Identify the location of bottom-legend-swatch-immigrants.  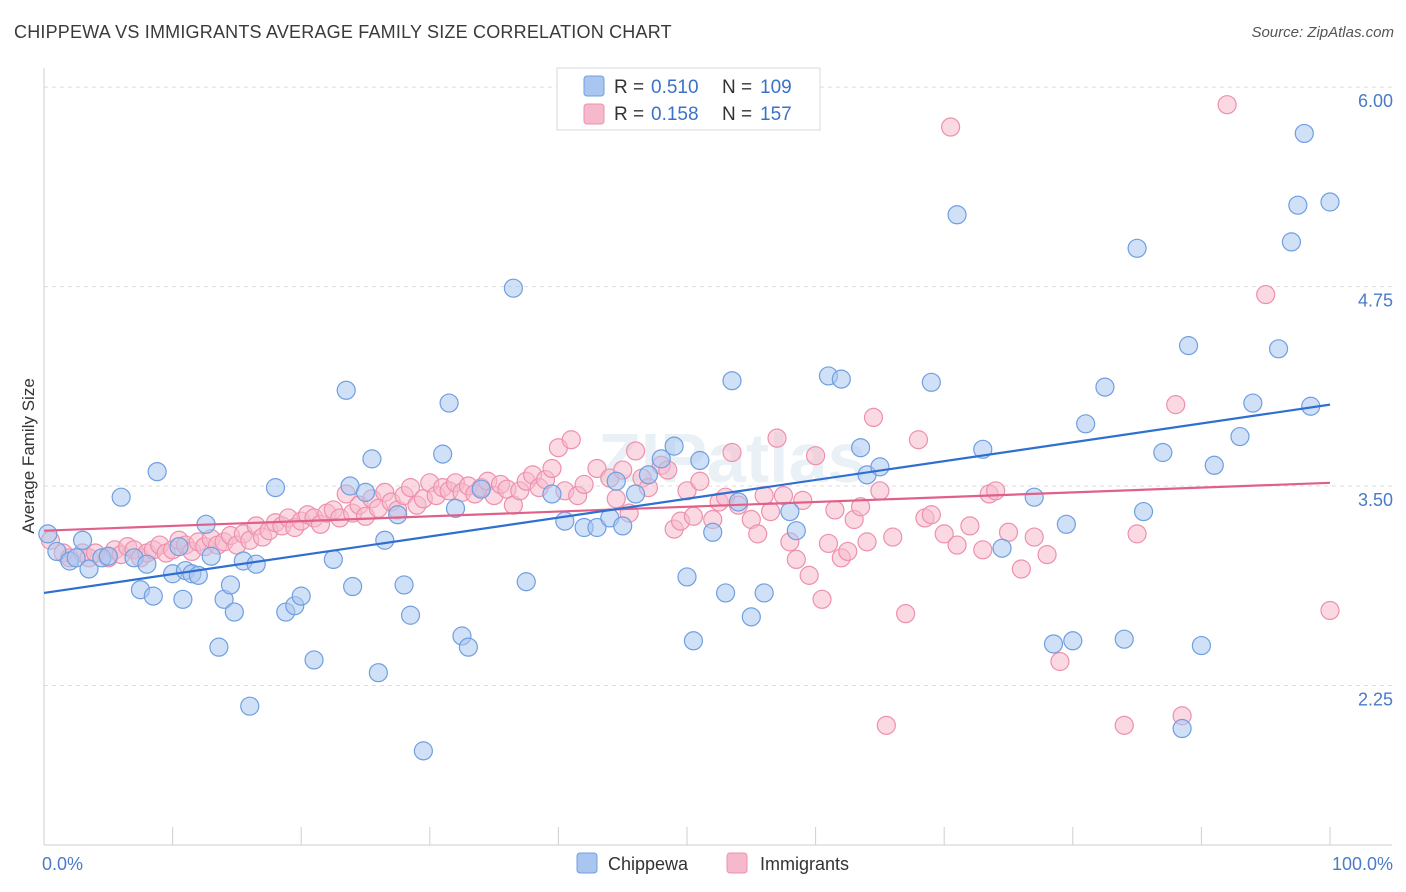
(737, 863).